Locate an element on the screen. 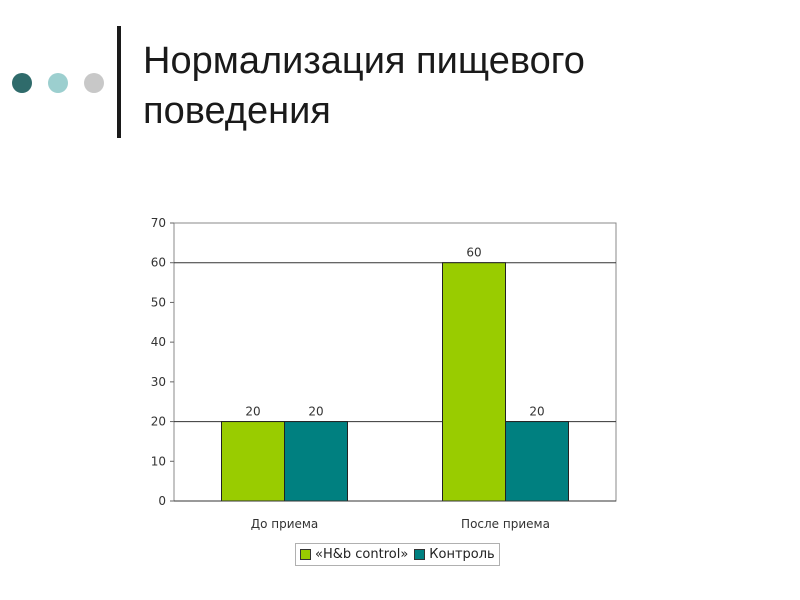 Image resolution: width=800 pixels, height=600 pixels. y-tick-label: 10 is located at coordinates (158, 461).